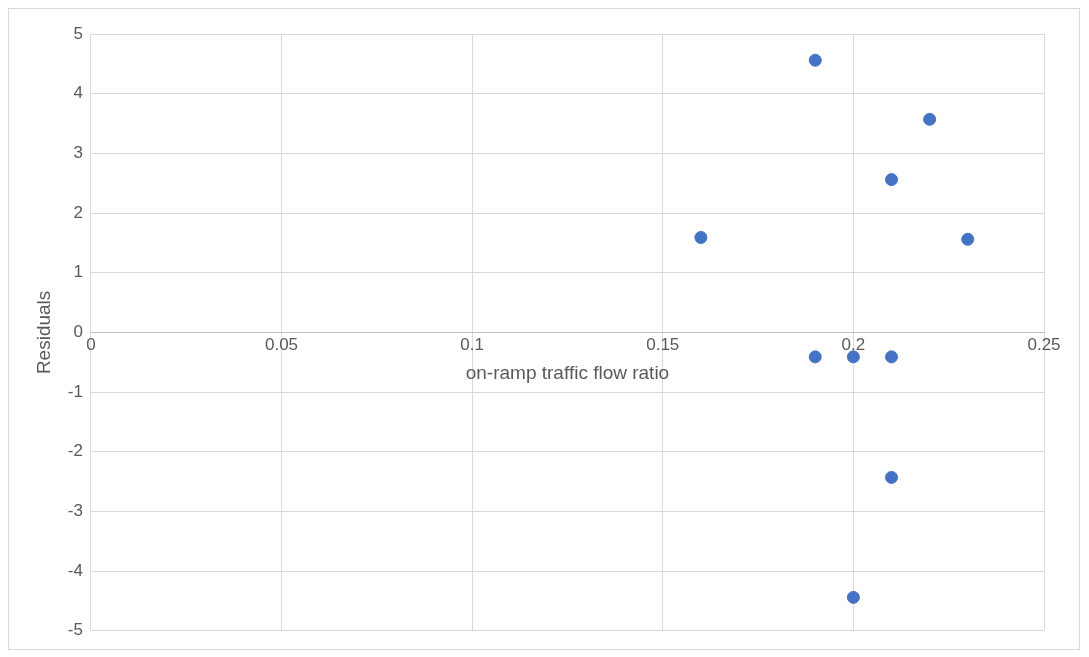  What do you see at coordinates (78, 93) in the screenshot?
I see `y-tick-label: 4` at bounding box center [78, 93].